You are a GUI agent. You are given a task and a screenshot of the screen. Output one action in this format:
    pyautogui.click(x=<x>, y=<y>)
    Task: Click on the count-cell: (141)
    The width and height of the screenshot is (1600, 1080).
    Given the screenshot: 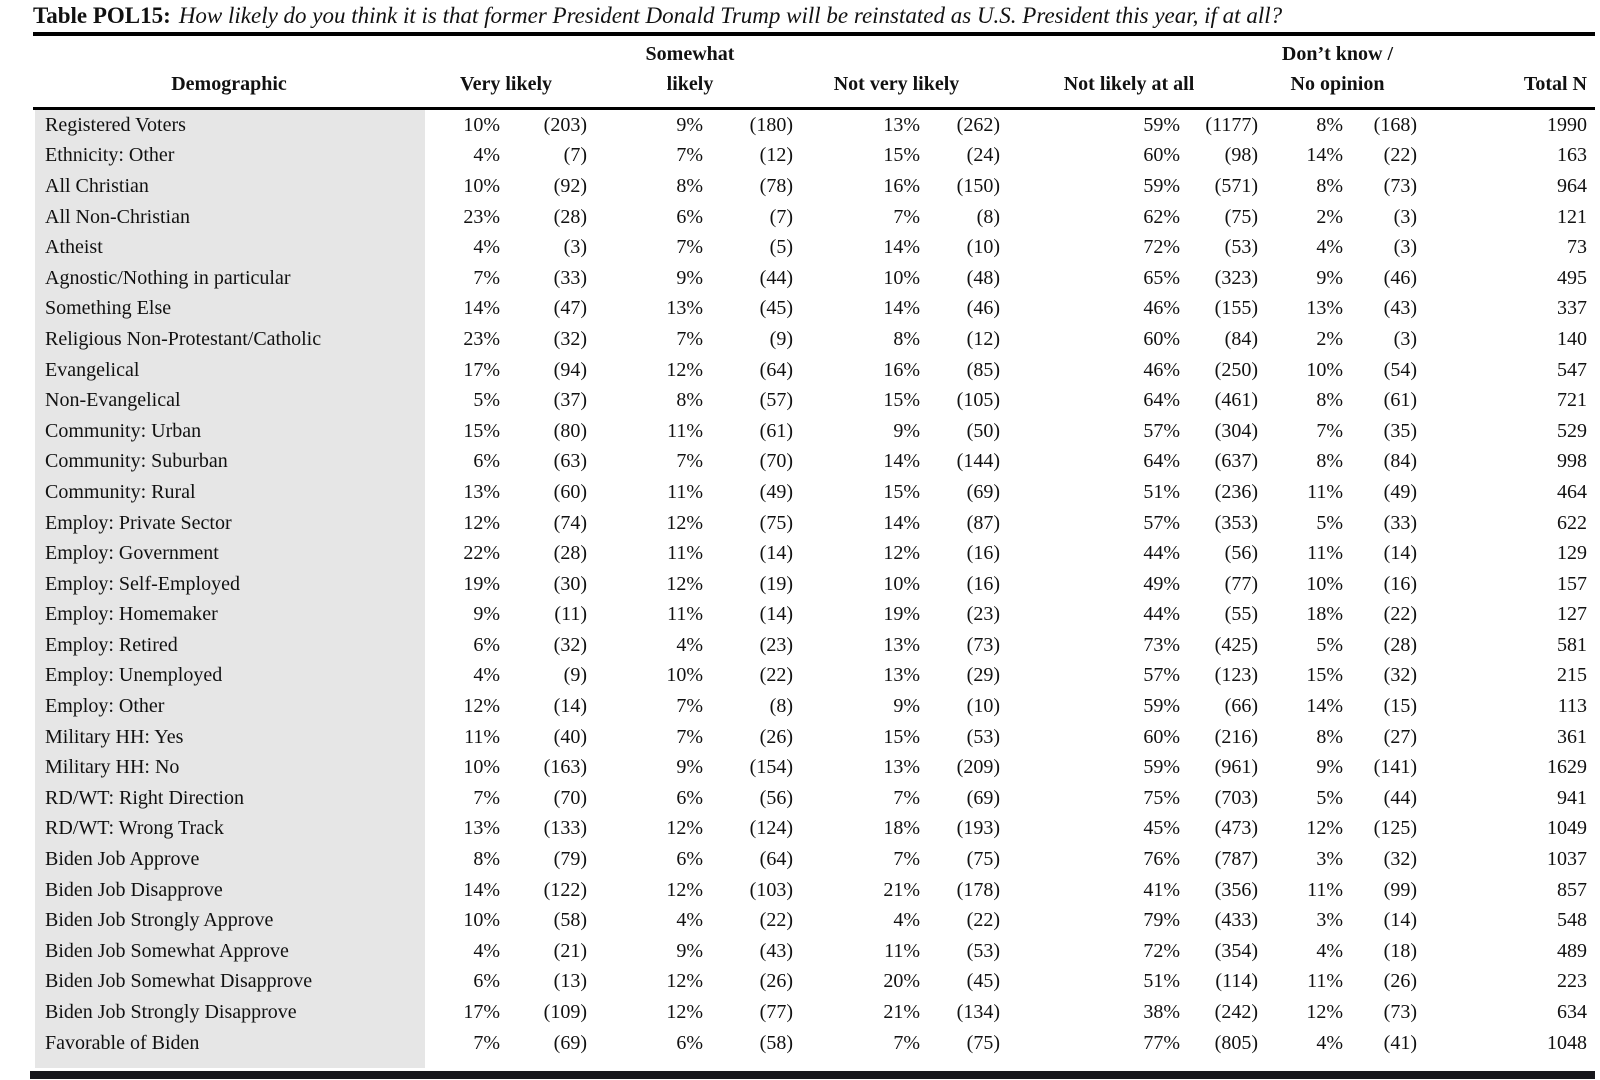 What is the action you would take?
    pyautogui.click(x=1395, y=767)
    